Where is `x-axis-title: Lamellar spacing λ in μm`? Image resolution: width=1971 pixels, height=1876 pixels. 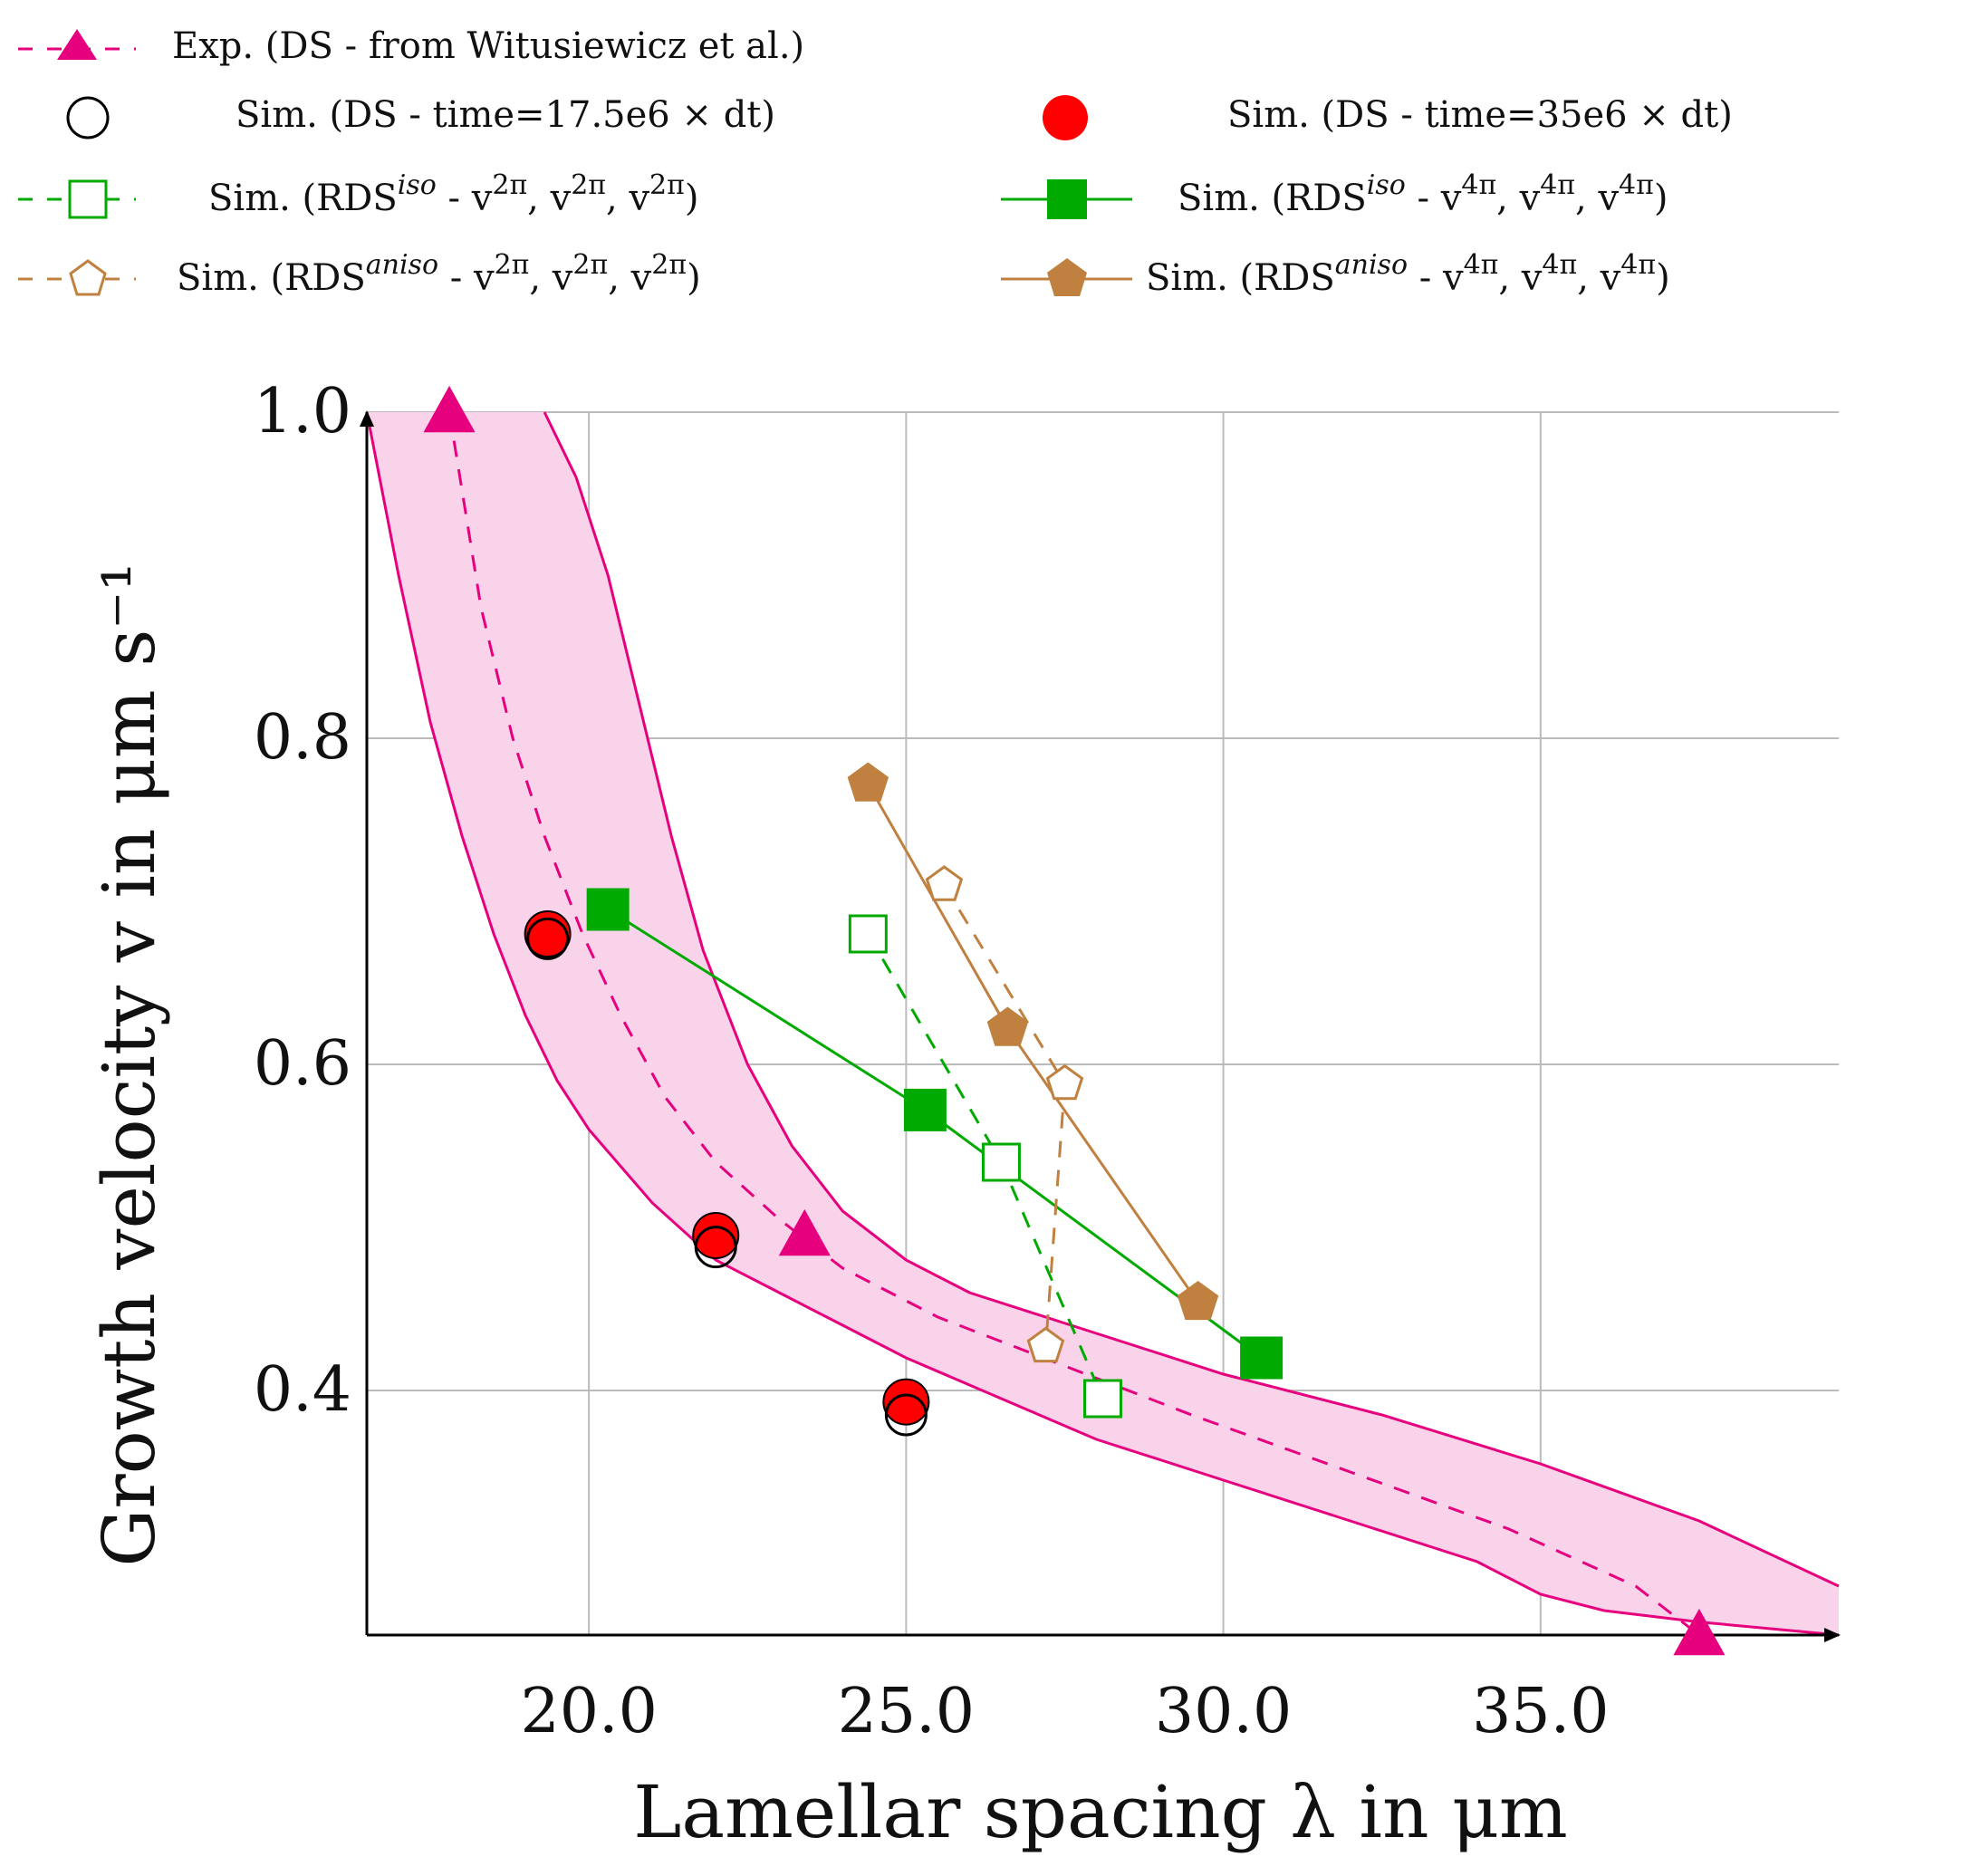
x-axis-title: Lamellar spacing λ in μm is located at coordinates (1100, 1812).